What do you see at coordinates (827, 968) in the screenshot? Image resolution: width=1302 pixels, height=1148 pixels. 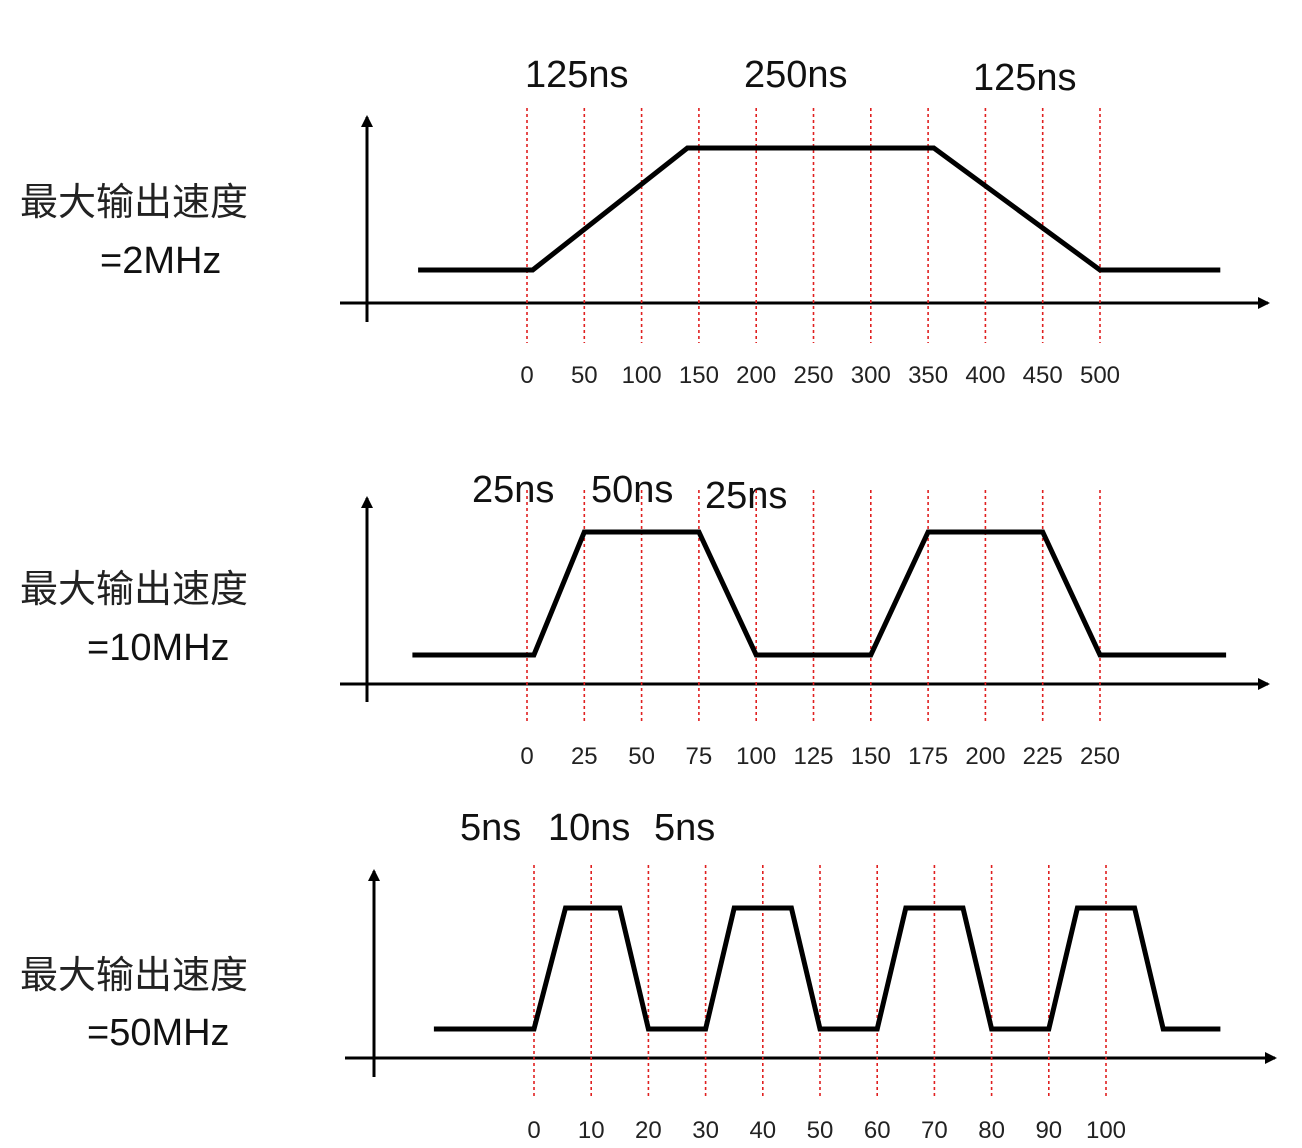 I see `waveform-50mhz` at bounding box center [827, 968].